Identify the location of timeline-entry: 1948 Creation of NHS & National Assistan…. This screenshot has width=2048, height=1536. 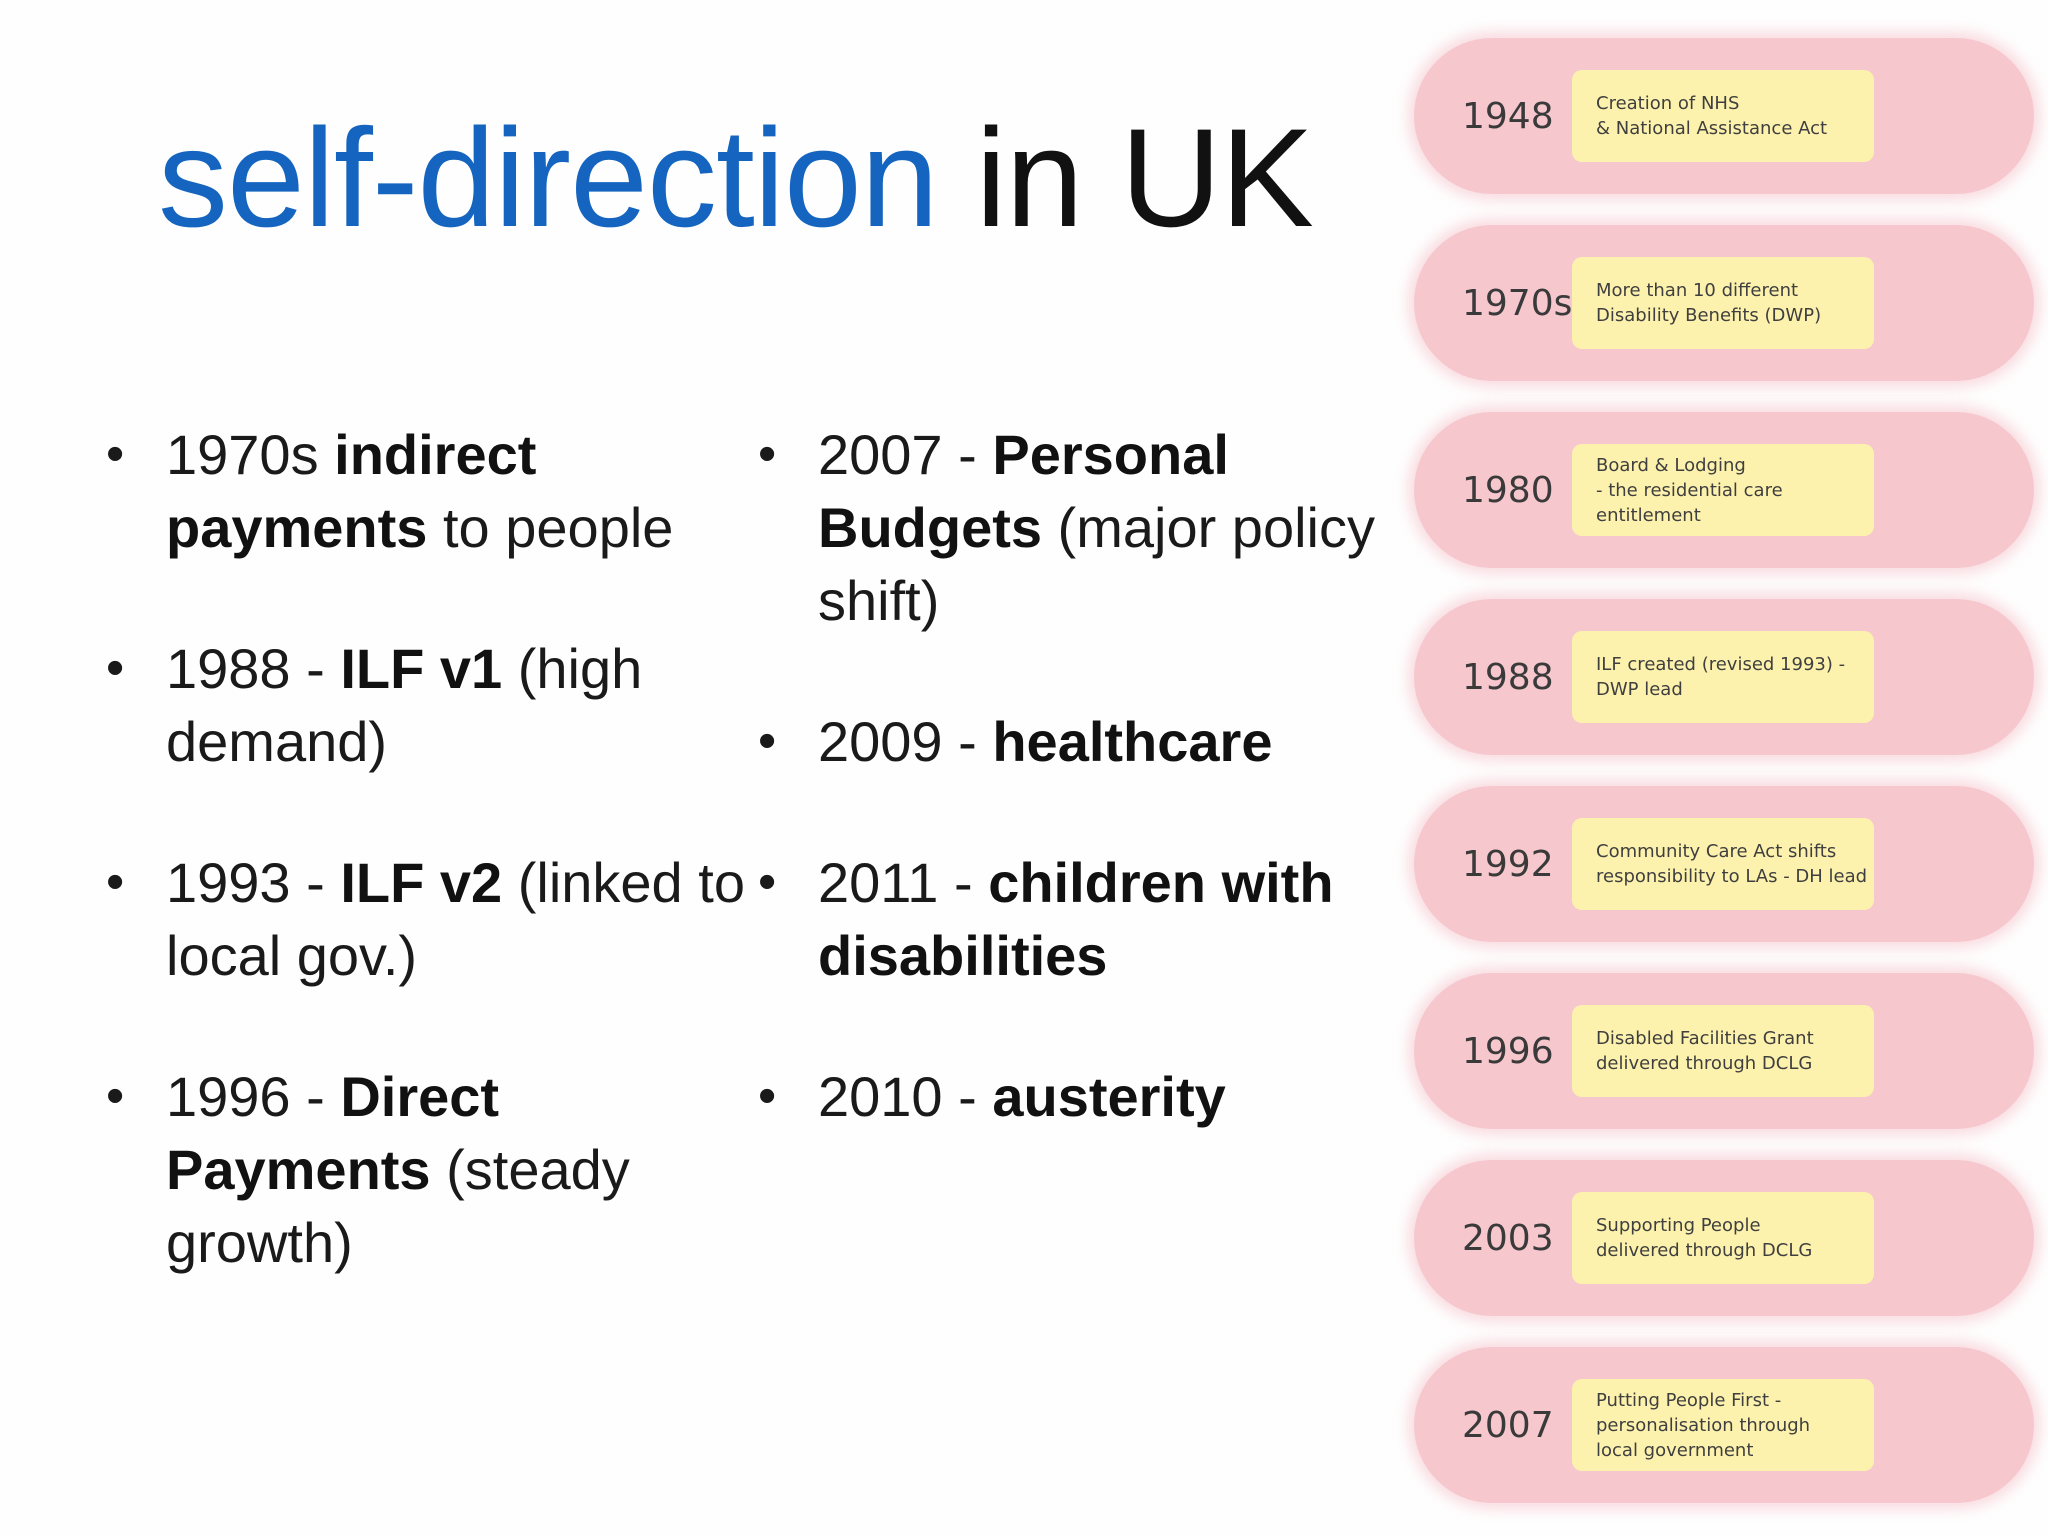
(1724, 116).